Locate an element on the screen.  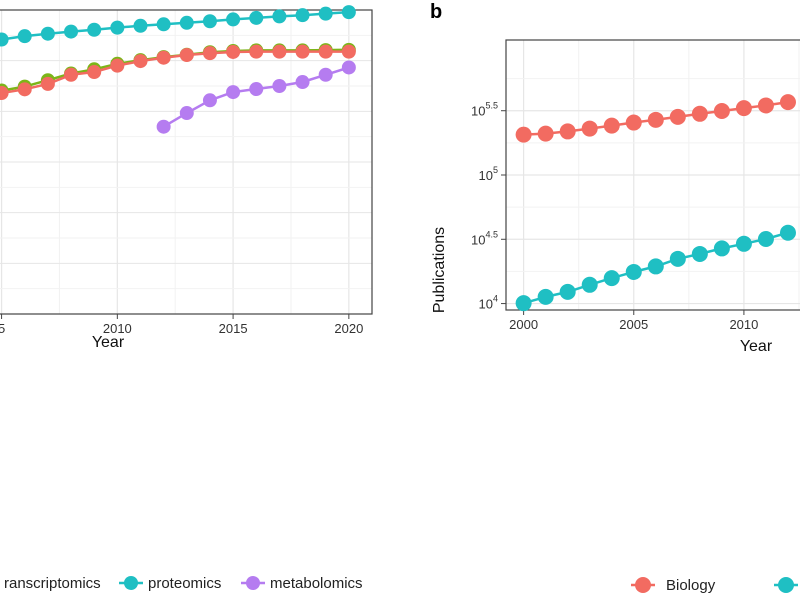
legend-label: metabolomics is located at coordinates (316, 583).